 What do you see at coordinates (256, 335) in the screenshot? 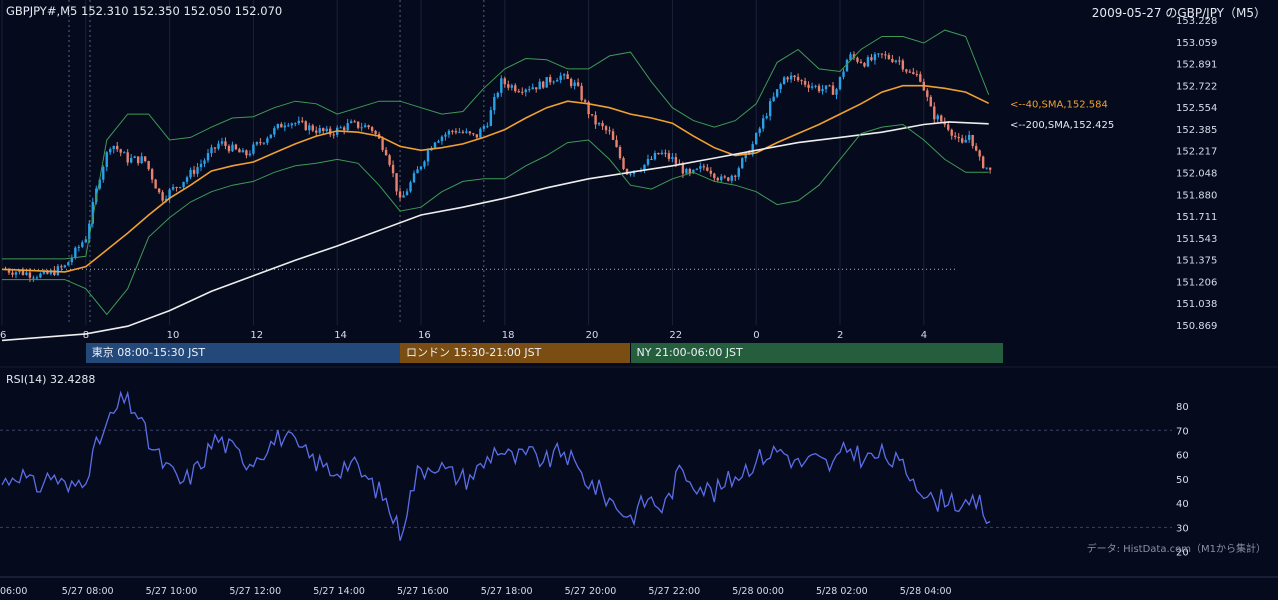
I see `x-tick-label: 12` at bounding box center [256, 335].